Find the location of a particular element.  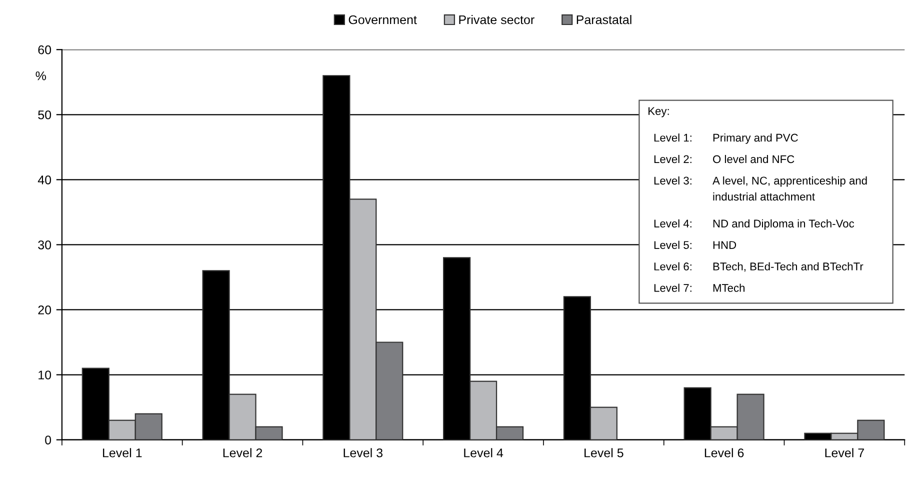

annotation: MTech is located at coordinates (728, 288).